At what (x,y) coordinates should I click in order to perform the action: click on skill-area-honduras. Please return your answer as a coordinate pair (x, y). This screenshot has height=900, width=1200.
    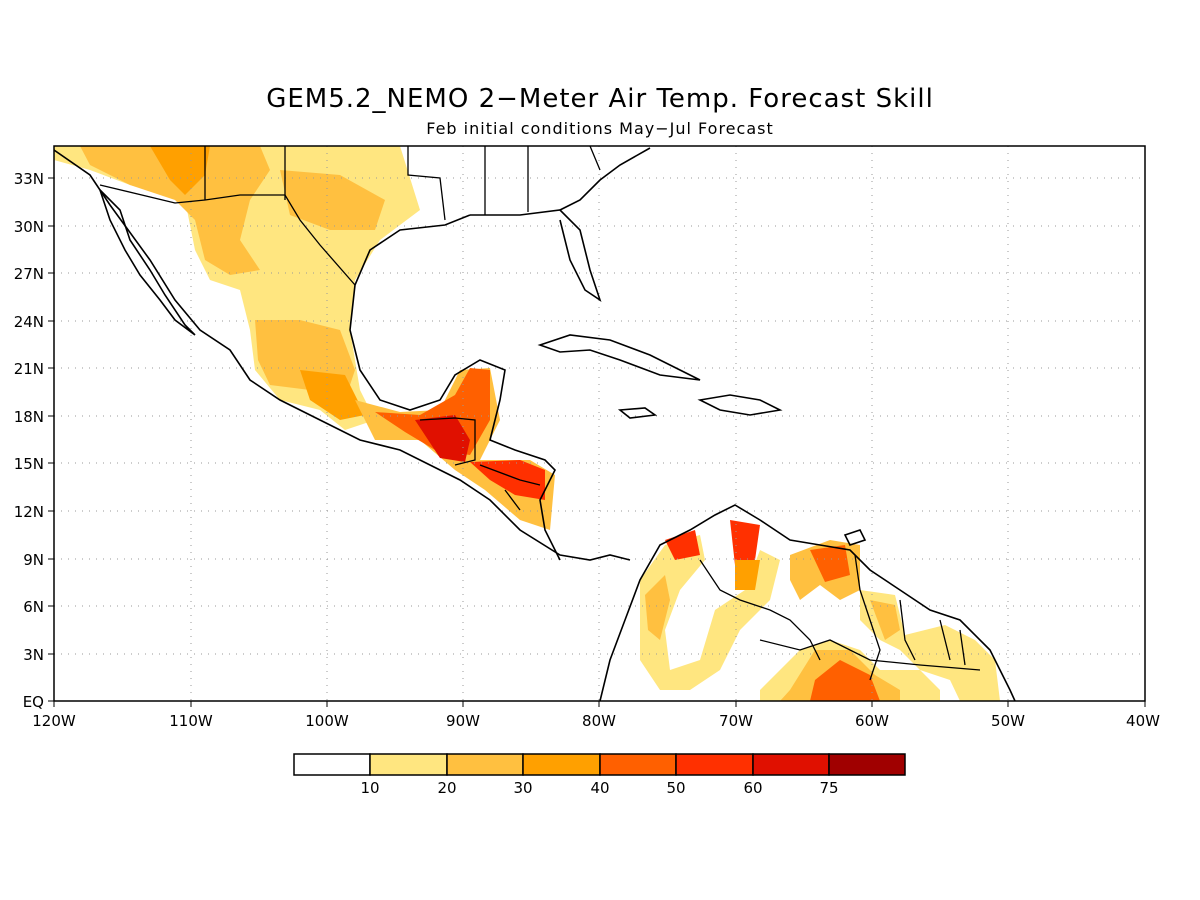
    Looking at the image, I should click on (507, 480).